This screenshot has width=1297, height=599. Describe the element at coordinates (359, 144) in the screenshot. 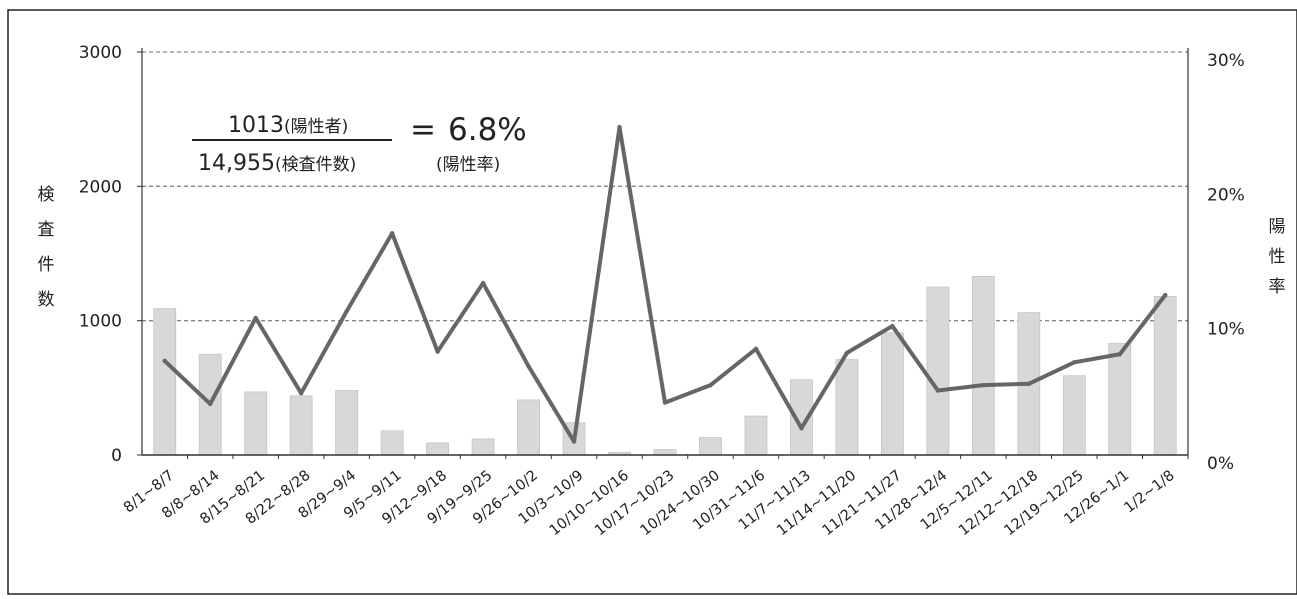

I see `formula-annotation: 1013(陽性者) 14,955(検査件数) = 6.8% (陽性率)` at that location.